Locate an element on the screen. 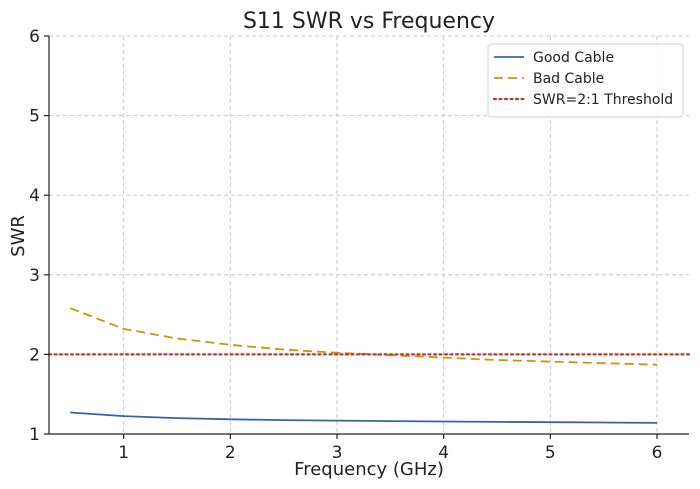 Image resolution: width=700 pixels, height=489 pixels. legend-label: SWR=2:1 Threshold is located at coordinates (603, 100).